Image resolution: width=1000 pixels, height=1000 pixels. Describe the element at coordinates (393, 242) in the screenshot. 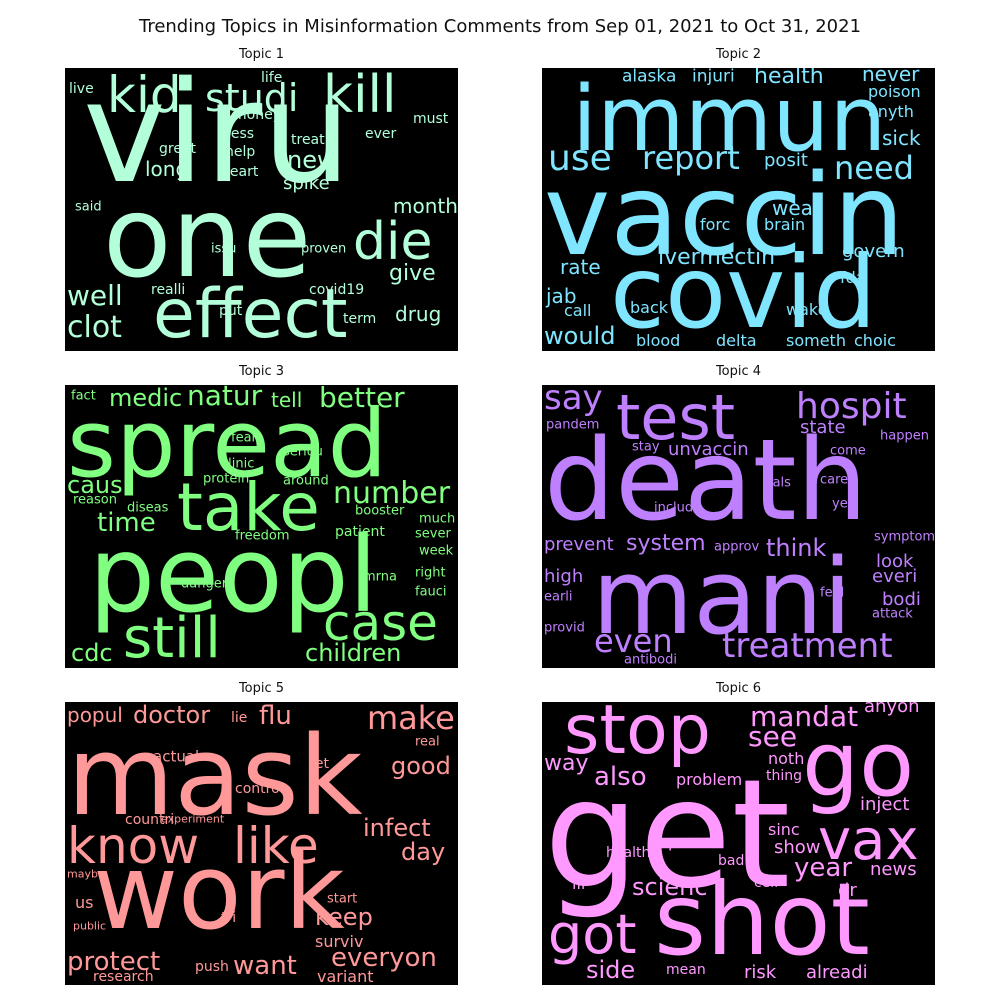

I see `word-die: die` at that location.